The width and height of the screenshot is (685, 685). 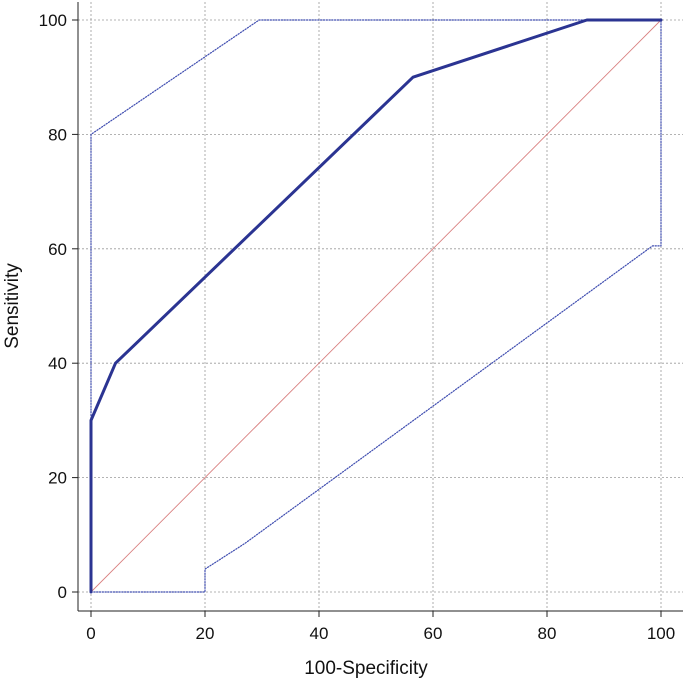 What do you see at coordinates (319, 633) in the screenshot?
I see `x-tick-label-2: 40` at bounding box center [319, 633].